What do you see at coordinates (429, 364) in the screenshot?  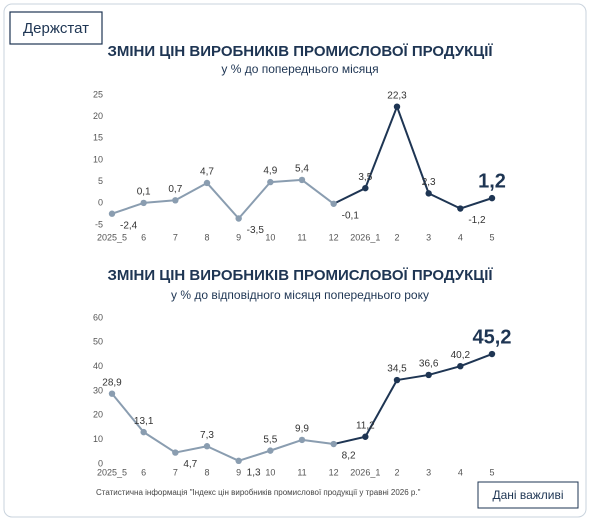 I see `value-label: 36,6` at bounding box center [429, 364].